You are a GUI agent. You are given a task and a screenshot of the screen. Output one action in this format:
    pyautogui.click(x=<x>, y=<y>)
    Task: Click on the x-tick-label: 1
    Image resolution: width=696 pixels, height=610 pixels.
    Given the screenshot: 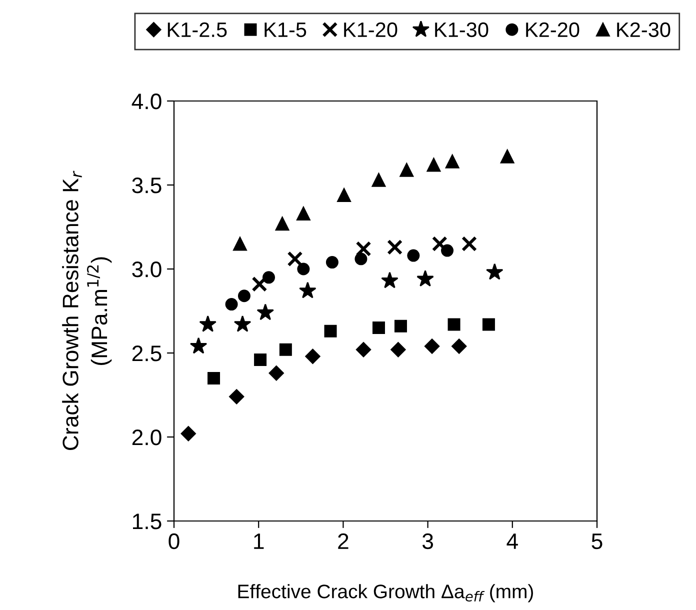 What is the action you would take?
    pyautogui.click(x=259, y=541)
    